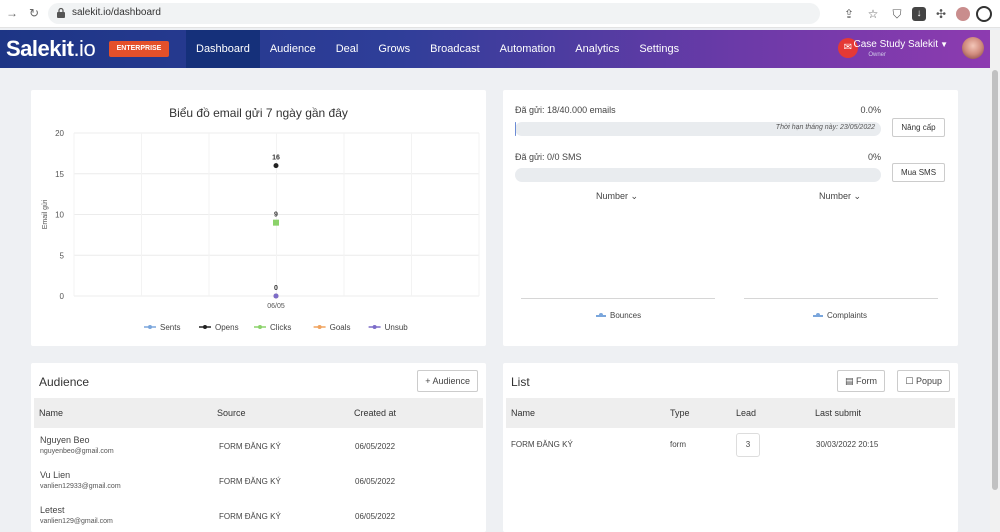 The image size is (1000, 532). I want to click on nav-item-analytics: Analytics, so click(597, 49).